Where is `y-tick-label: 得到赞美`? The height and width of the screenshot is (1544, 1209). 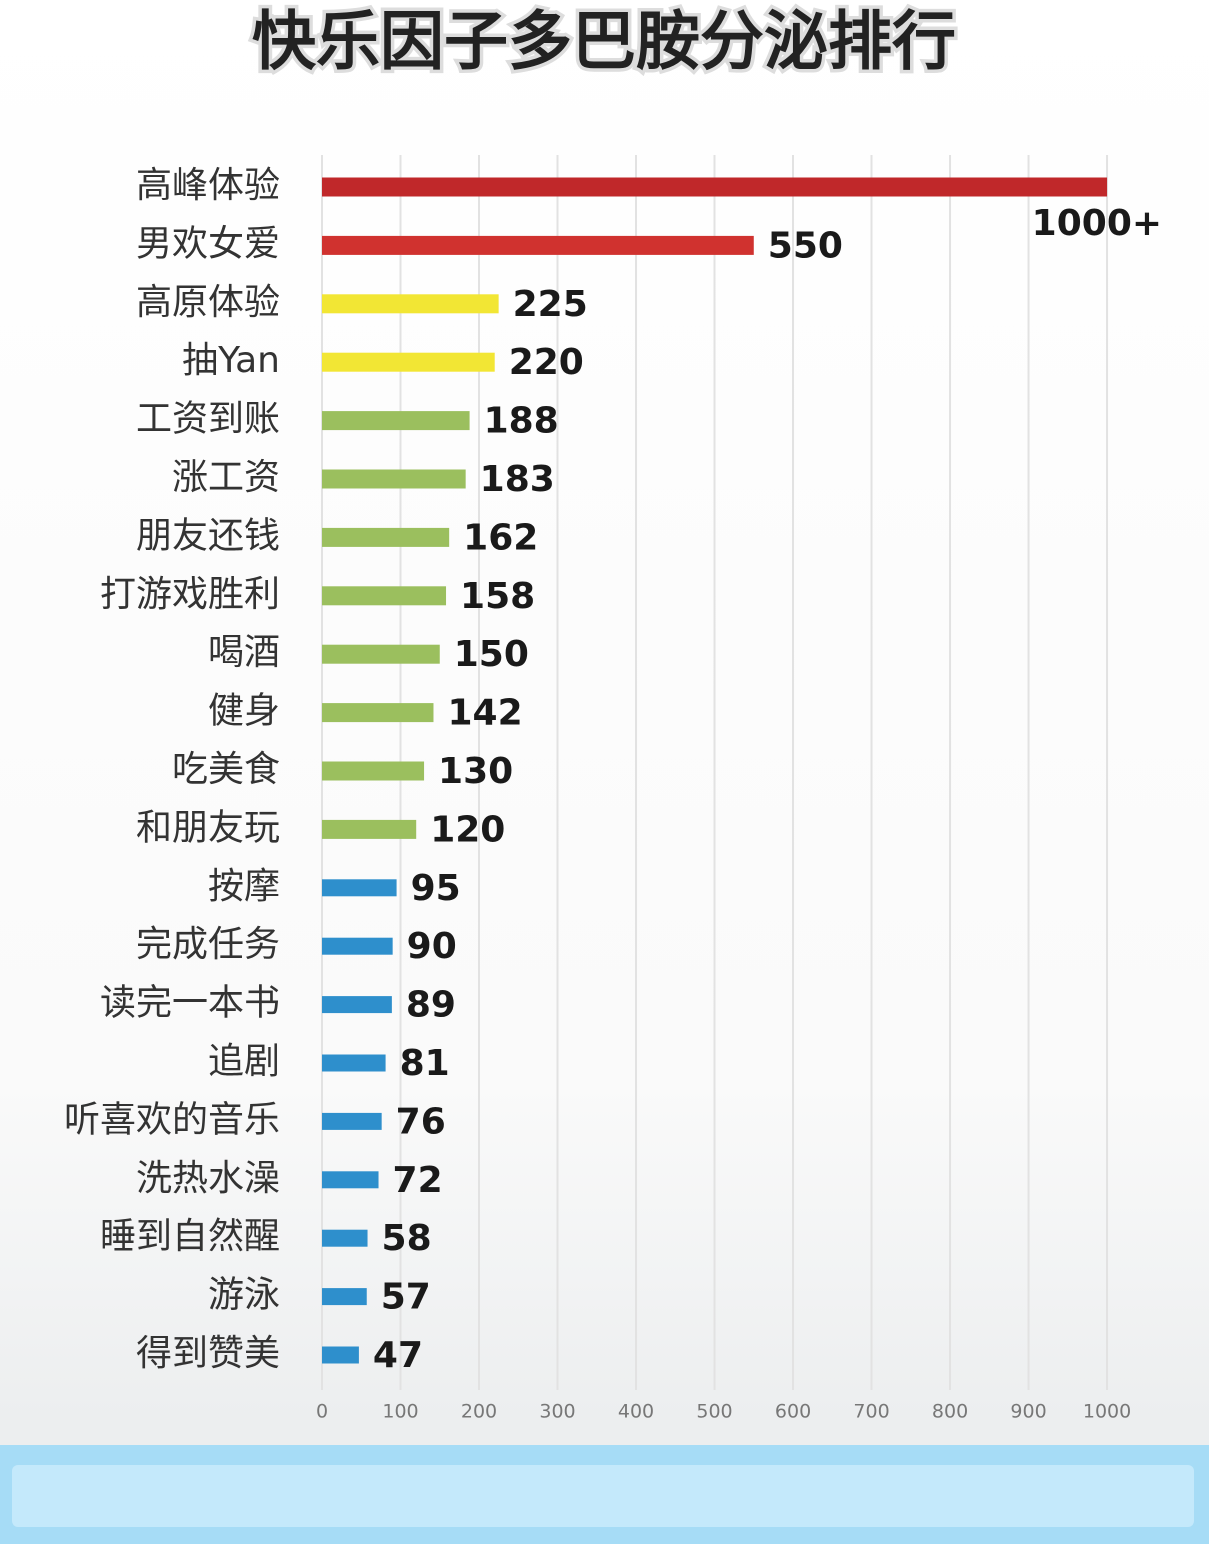
y-tick-label: 得到赞美 is located at coordinates (208, 1353).